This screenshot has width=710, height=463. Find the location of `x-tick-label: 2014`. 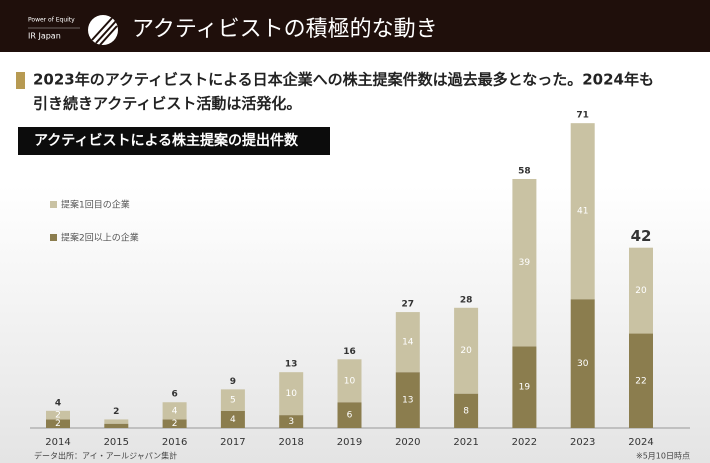

x-tick-label: 2014 is located at coordinates (57, 442).